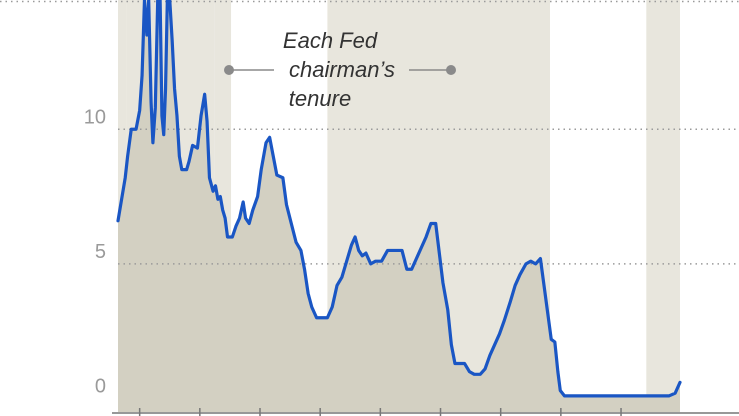 The height and width of the screenshot is (416, 739). Describe the element at coordinates (229, 70) in the screenshot. I see `connector-left-dot` at that location.